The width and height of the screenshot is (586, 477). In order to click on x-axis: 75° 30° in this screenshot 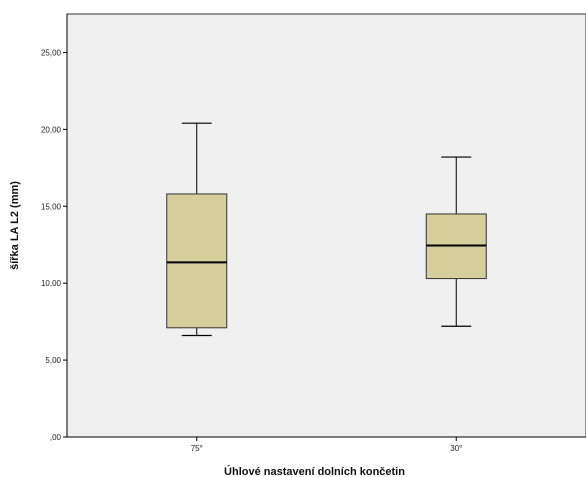, I will do `click(326, 444)`.